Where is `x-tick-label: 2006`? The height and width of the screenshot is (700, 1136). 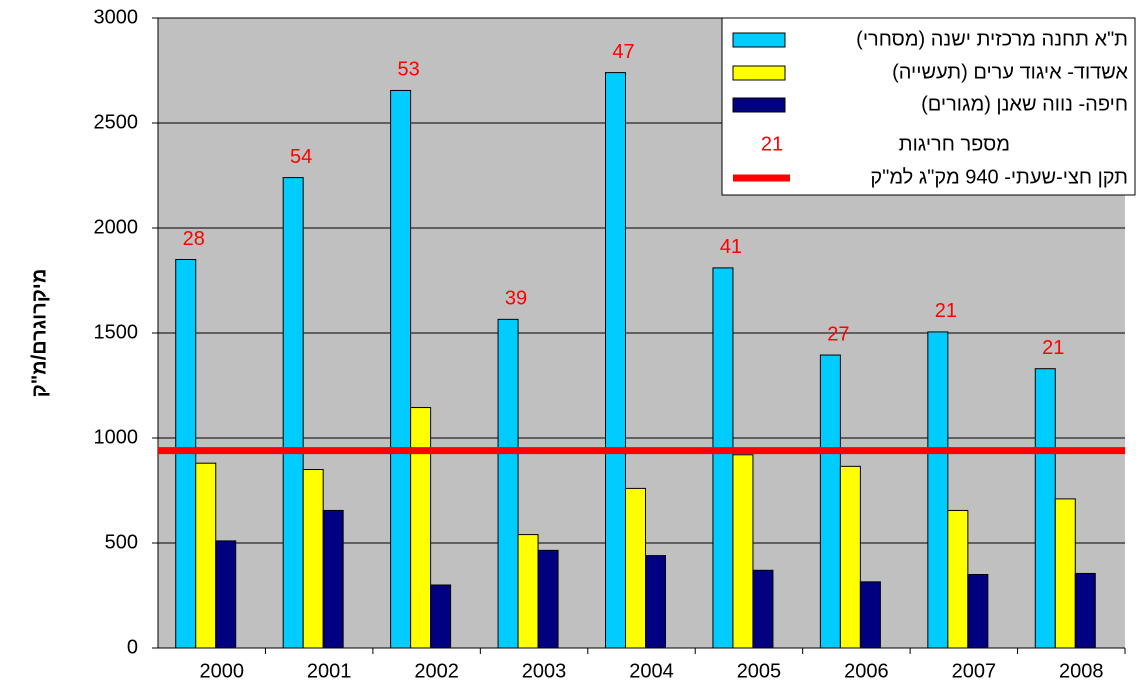
x-tick-label: 2006 is located at coordinates (866, 671).